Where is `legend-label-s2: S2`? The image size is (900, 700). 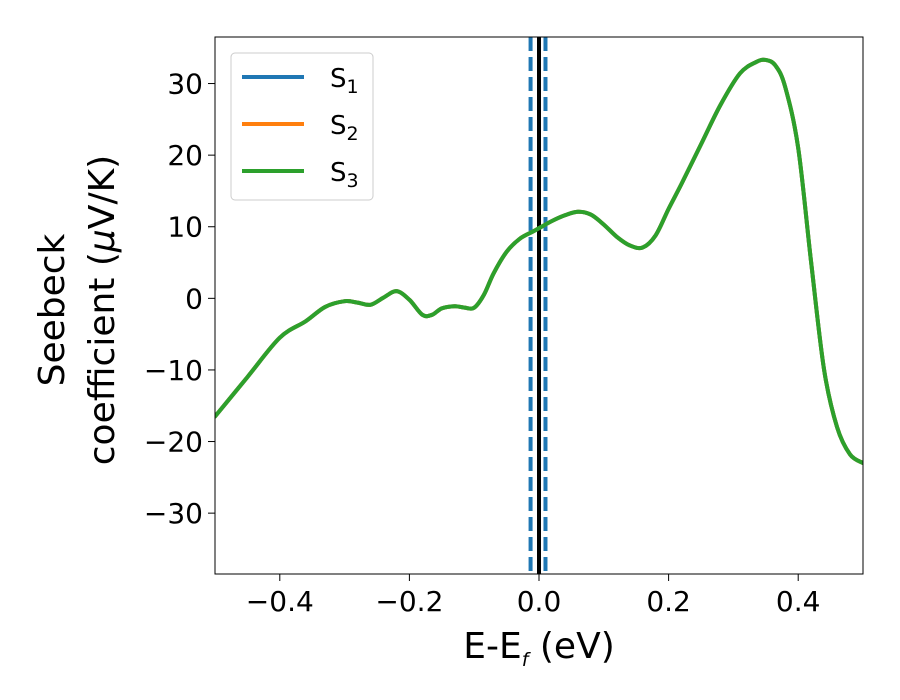 legend-label-s2: S2 is located at coordinates (344, 128).